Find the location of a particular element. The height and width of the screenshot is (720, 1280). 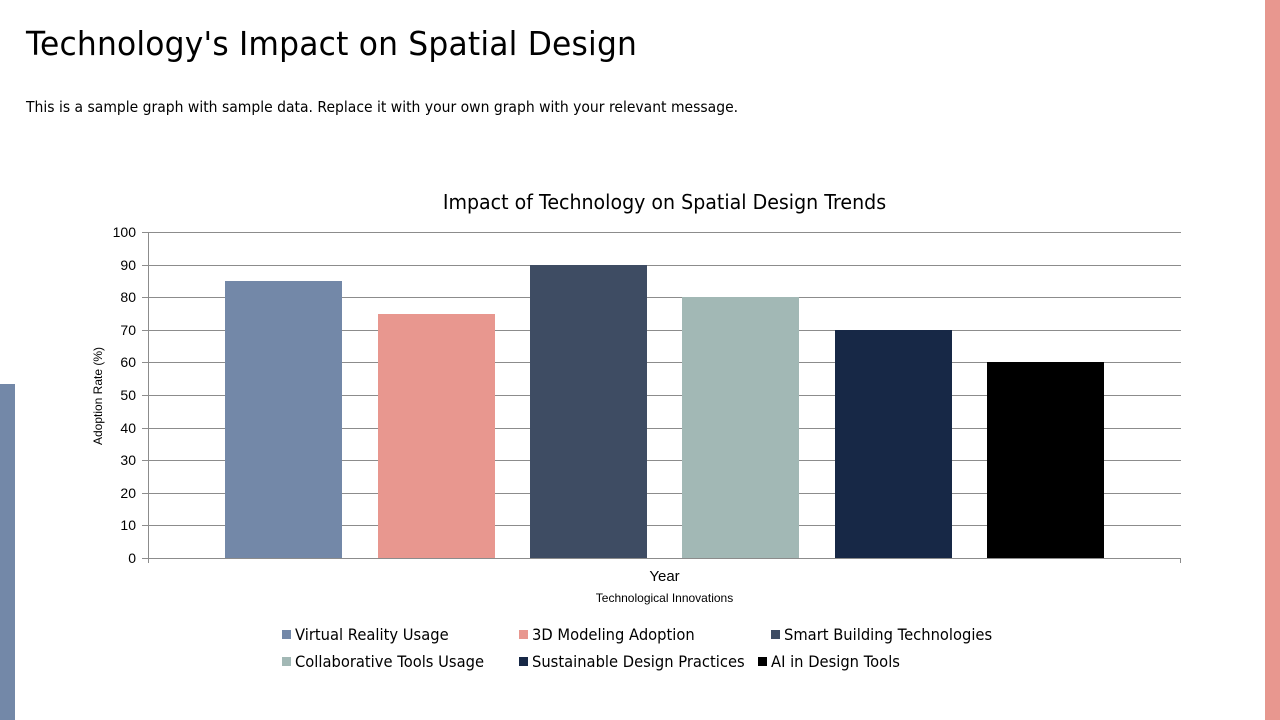

bar-sustainable-design-practices is located at coordinates (893, 443).